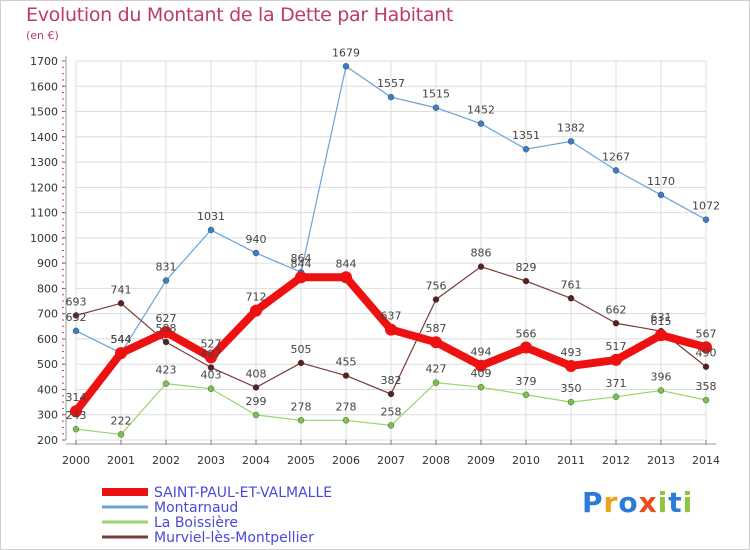 The image size is (750, 550). What do you see at coordinates (481, 373) in the screenshot?
I see `data-label: 409` at bounding box center [481, 373].